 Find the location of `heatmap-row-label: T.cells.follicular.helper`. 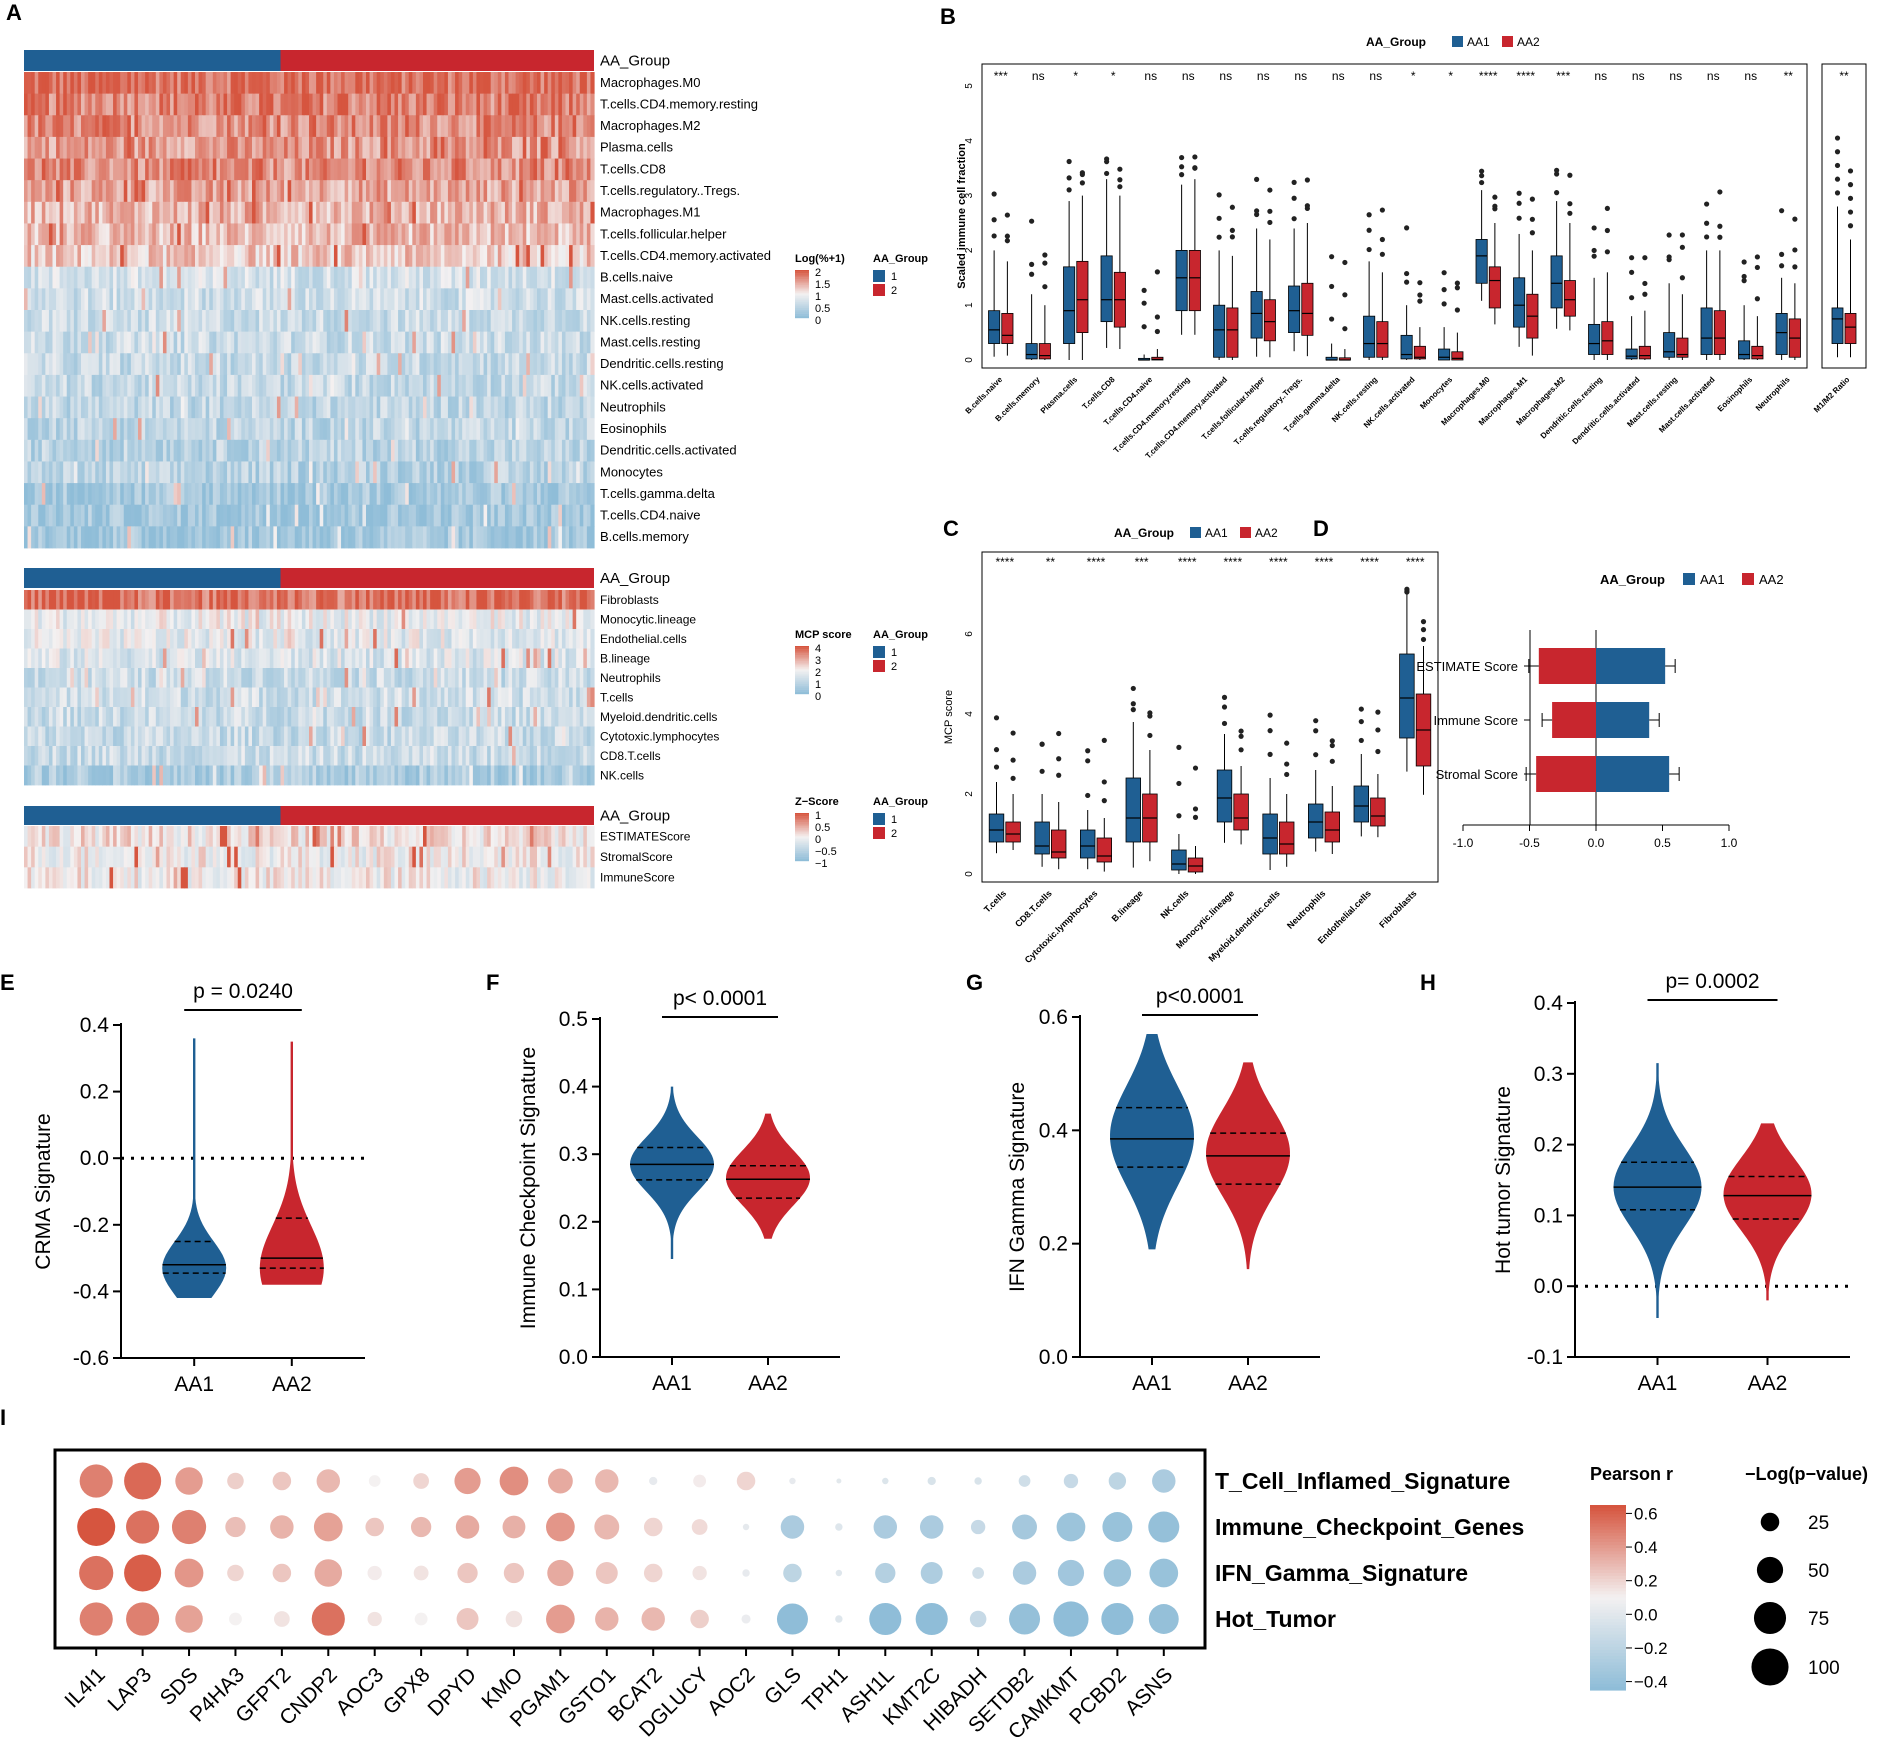

heatmap-row-label: T.cells.follicular.helper is located at coordinates (663, 233).